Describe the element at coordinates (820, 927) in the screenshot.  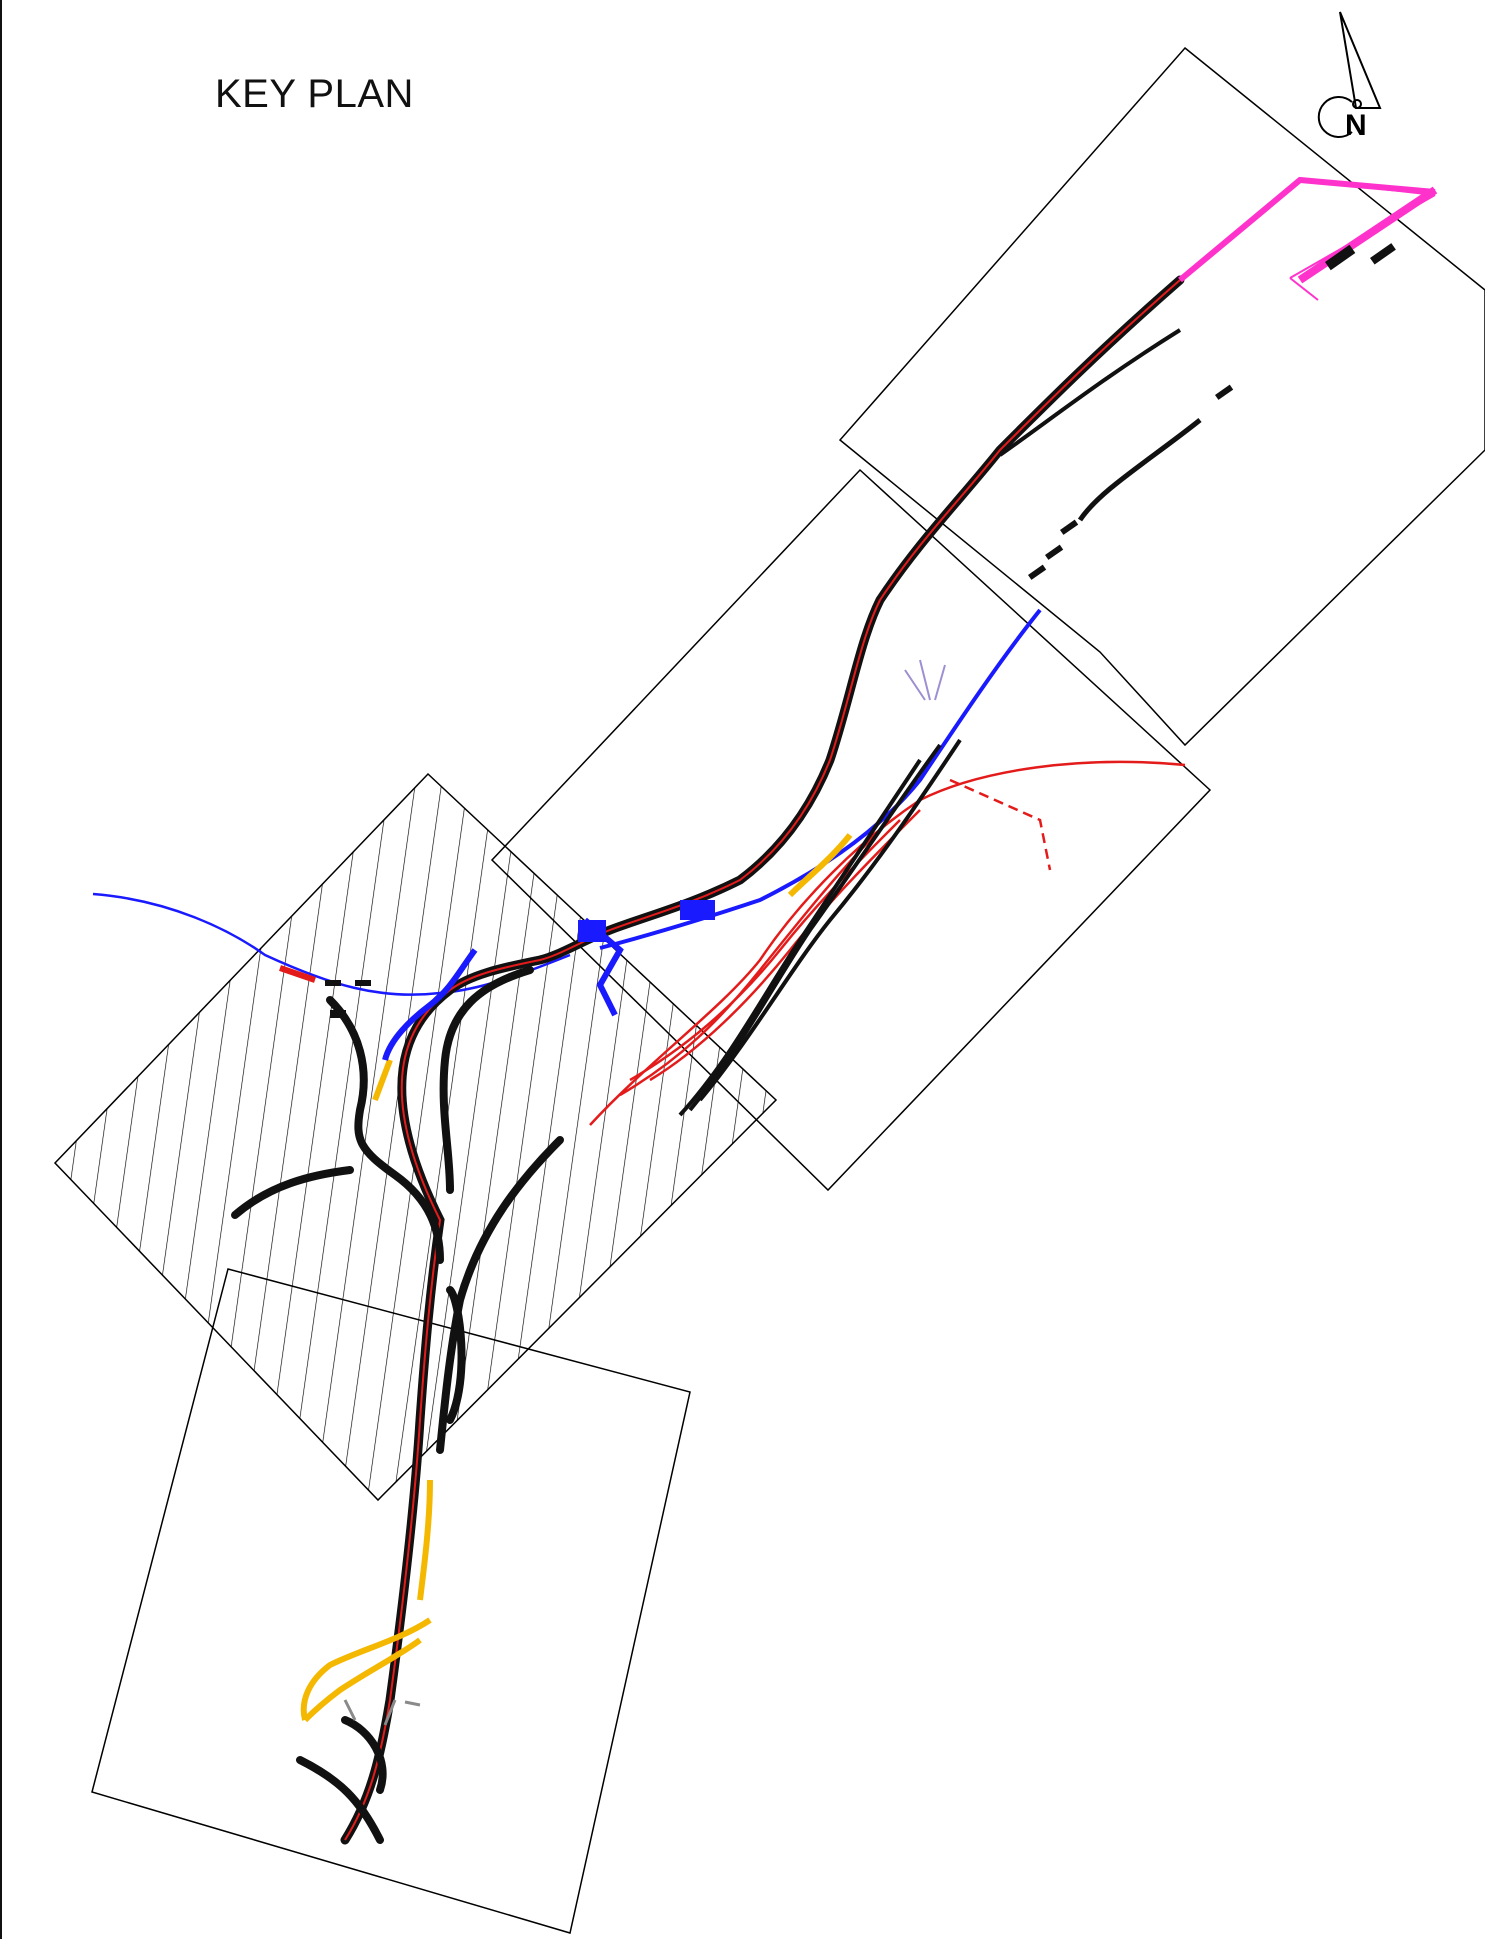
I see `black-yard-tracks` at that location.